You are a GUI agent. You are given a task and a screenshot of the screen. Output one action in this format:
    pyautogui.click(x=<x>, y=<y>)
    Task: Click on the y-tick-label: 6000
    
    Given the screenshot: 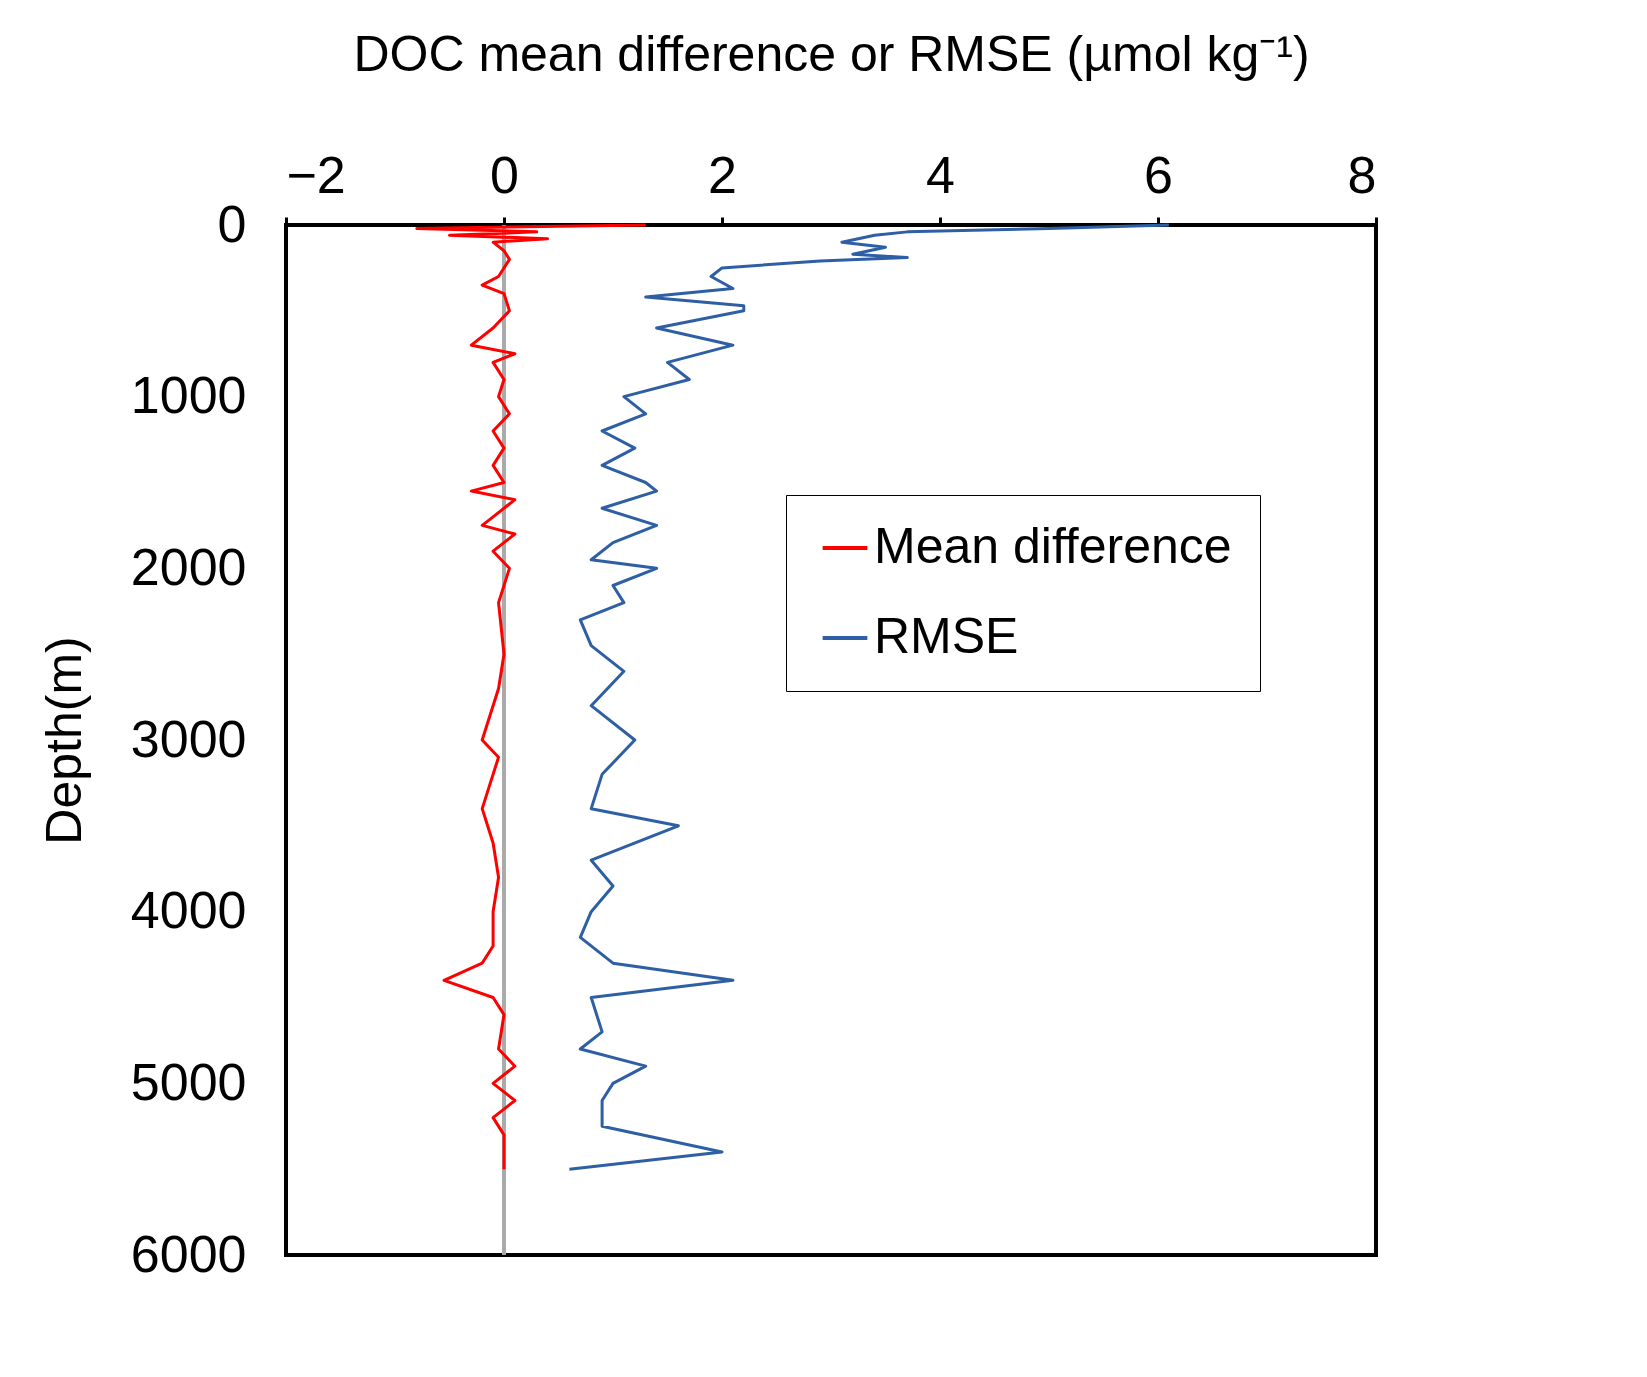 What is the action you would take?
    pyautogui.click(x=188, y=1253)
    